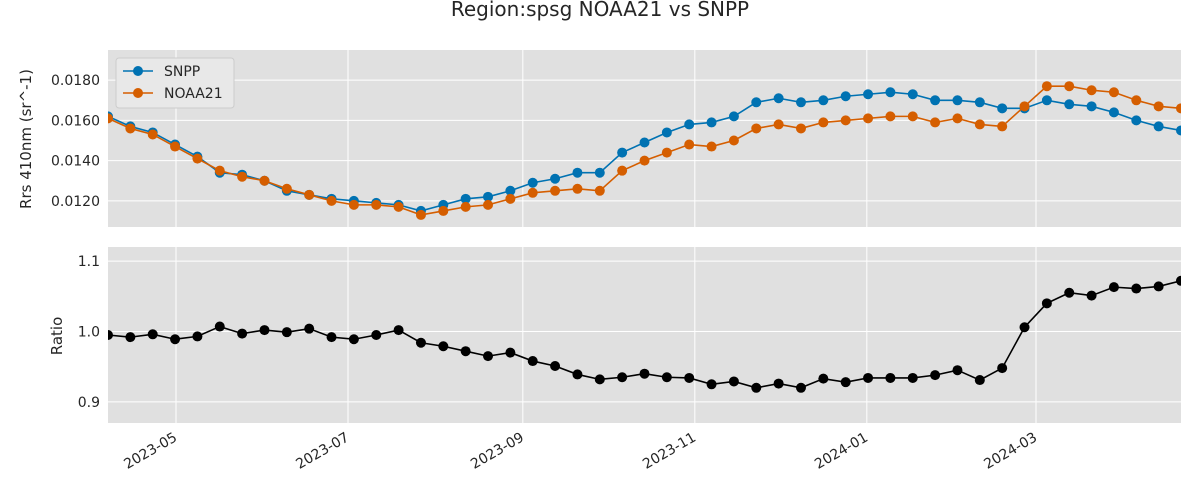 This screenshot has height=500, width=1200. What do you see at coordinates (89, 403) in the screenshot?
I see `ratio-y-tick-label: 0.9` at bounding box center [89, 403].